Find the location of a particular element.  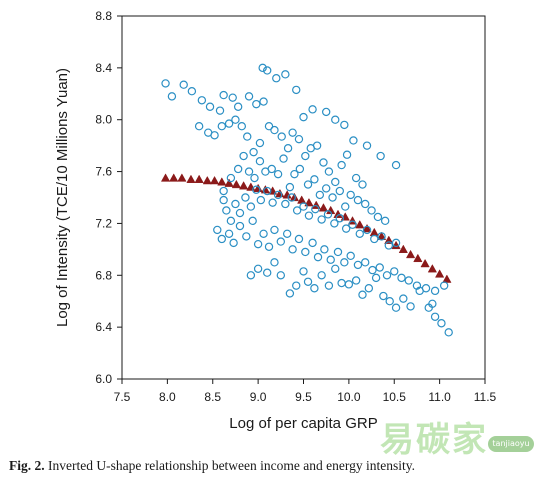

y-axis-title: Log of Intensity (TCE/10 Millions Yuan) is located at coordinates (62, 197).